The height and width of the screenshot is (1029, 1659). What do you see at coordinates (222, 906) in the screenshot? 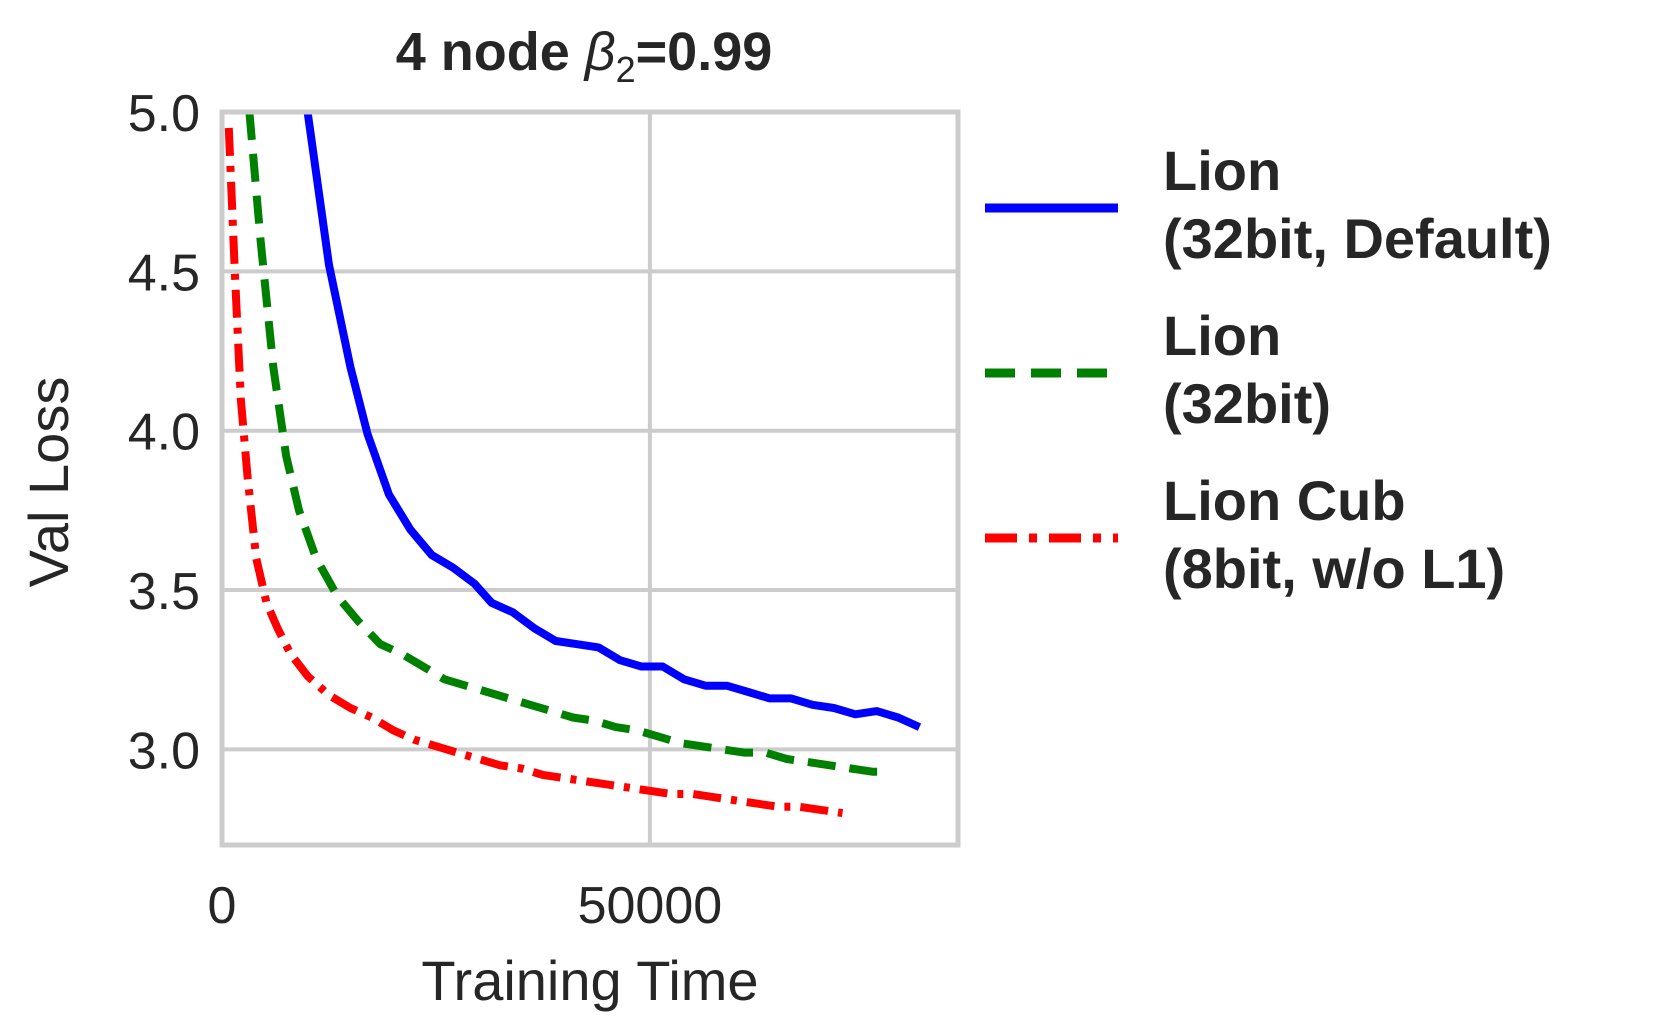
I see `x-tick-label: 0` at bounding box center [222, 906].